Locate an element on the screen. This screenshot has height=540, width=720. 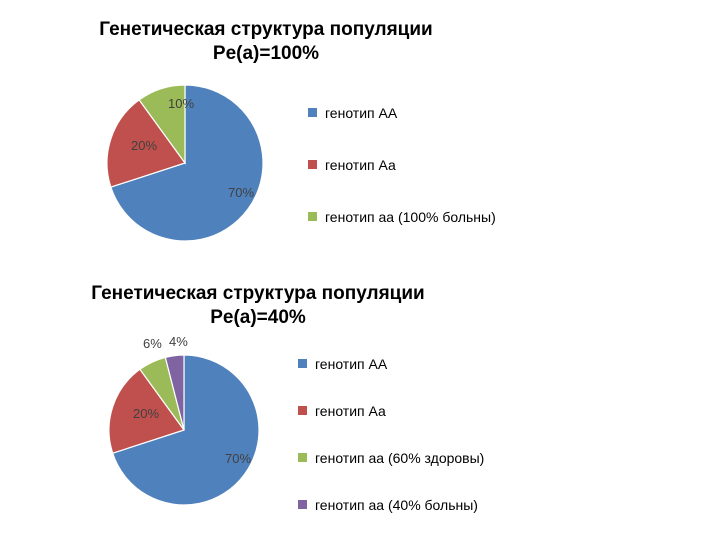
legend-item-4: генотип аа (40% больны) is located at coordinates (388, 505).